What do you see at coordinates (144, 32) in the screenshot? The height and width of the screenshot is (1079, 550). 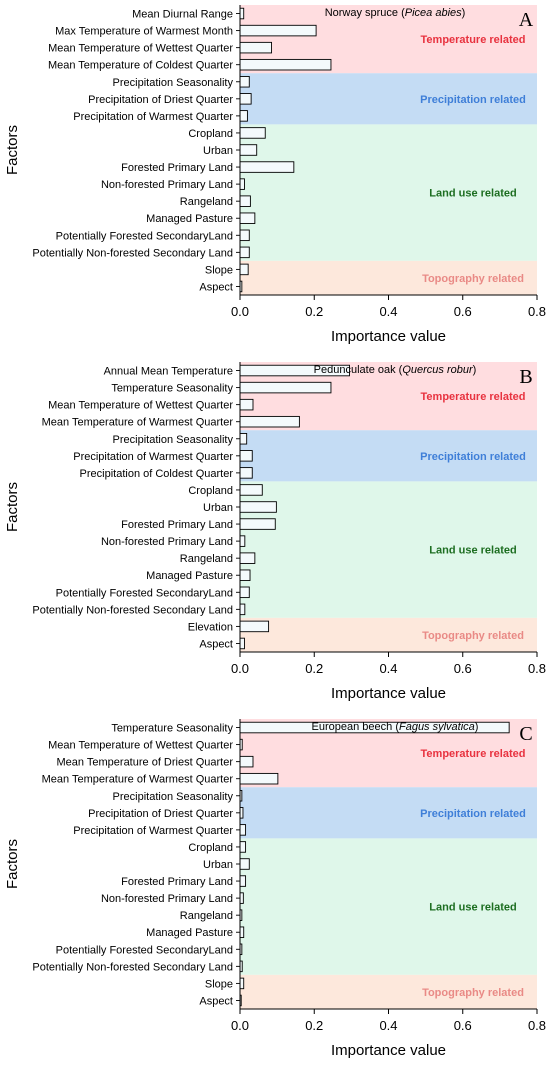 I see `category-label: Max Temperature of Warmest Month` at bounding box center [144, 32].